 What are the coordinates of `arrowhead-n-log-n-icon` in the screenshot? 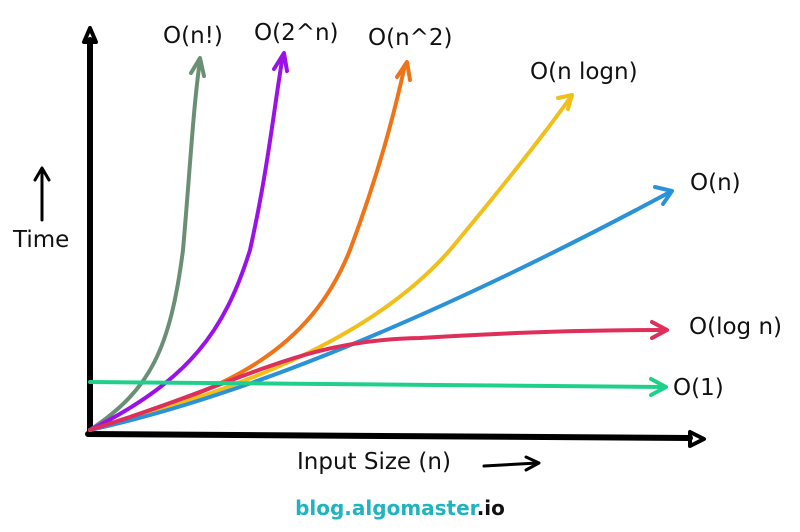 It's located at (565, 102).